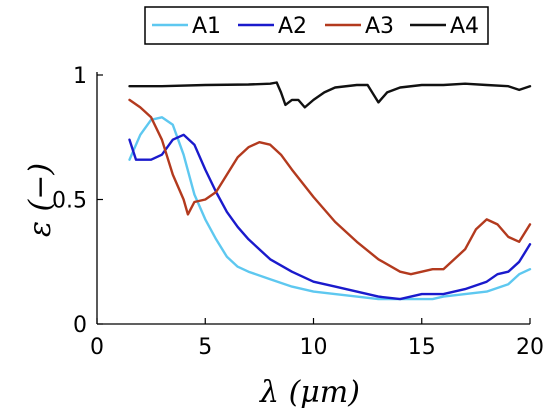  What do you see at coordinates (40, 200) in the screenshot?
I see `y-axis-label: ε (−)` at bounding box center [40, 200].